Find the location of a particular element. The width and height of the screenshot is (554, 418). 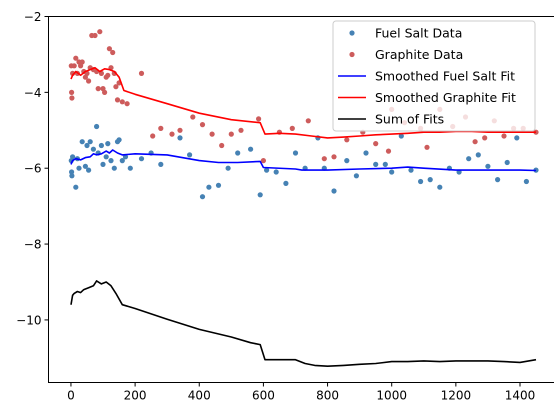

legend-label: Sum of Fits is located at coordinates (409, 119).